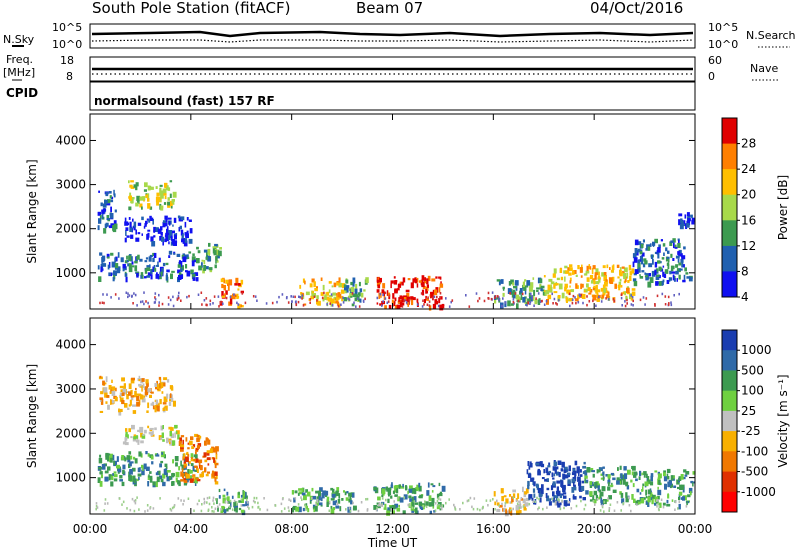 Image resolution: width=800 pixels, height=554 pixels. I want to click on nsky-label: N.Sky, so click(19, 39).